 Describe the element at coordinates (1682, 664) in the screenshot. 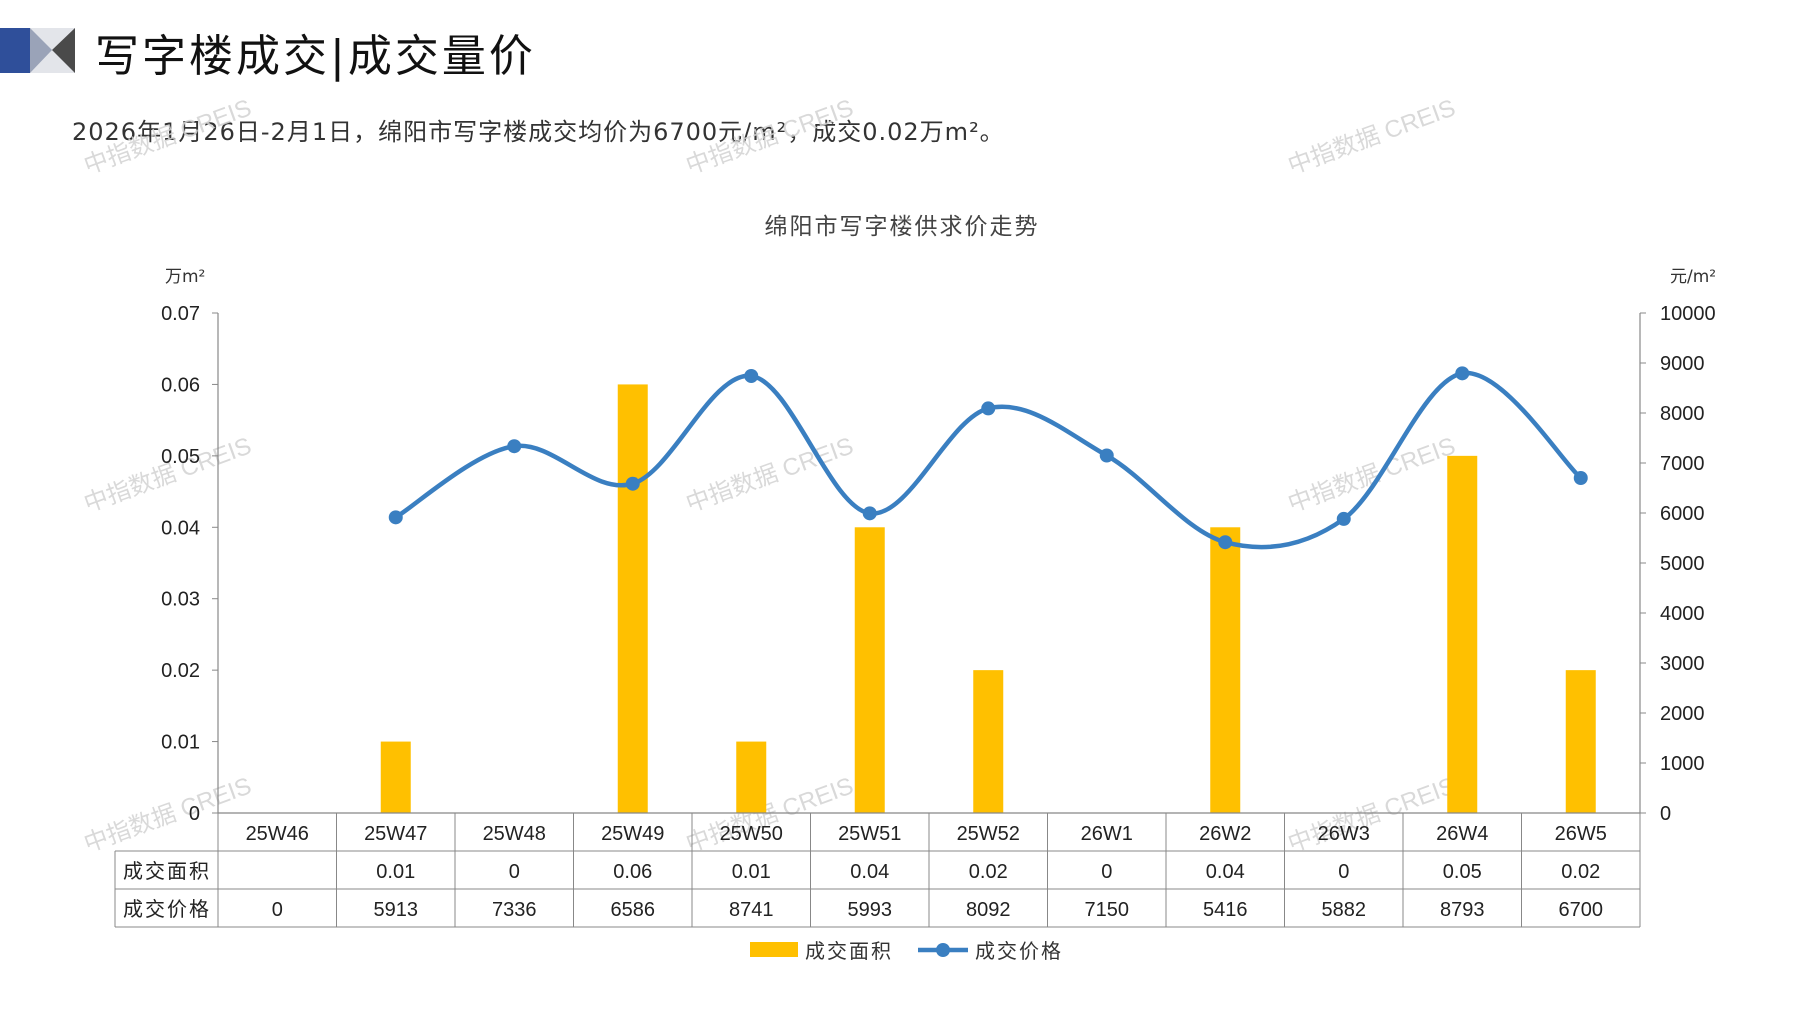

I see `y-right-tick-label: 3000` at that location.